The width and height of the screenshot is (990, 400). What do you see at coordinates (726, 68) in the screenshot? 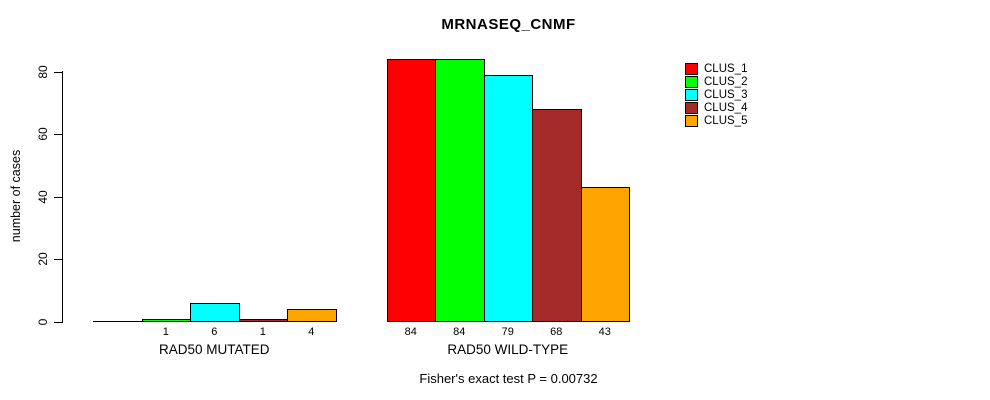
I see `legend-label: CLUS_1` at bounding box center [726, 68].